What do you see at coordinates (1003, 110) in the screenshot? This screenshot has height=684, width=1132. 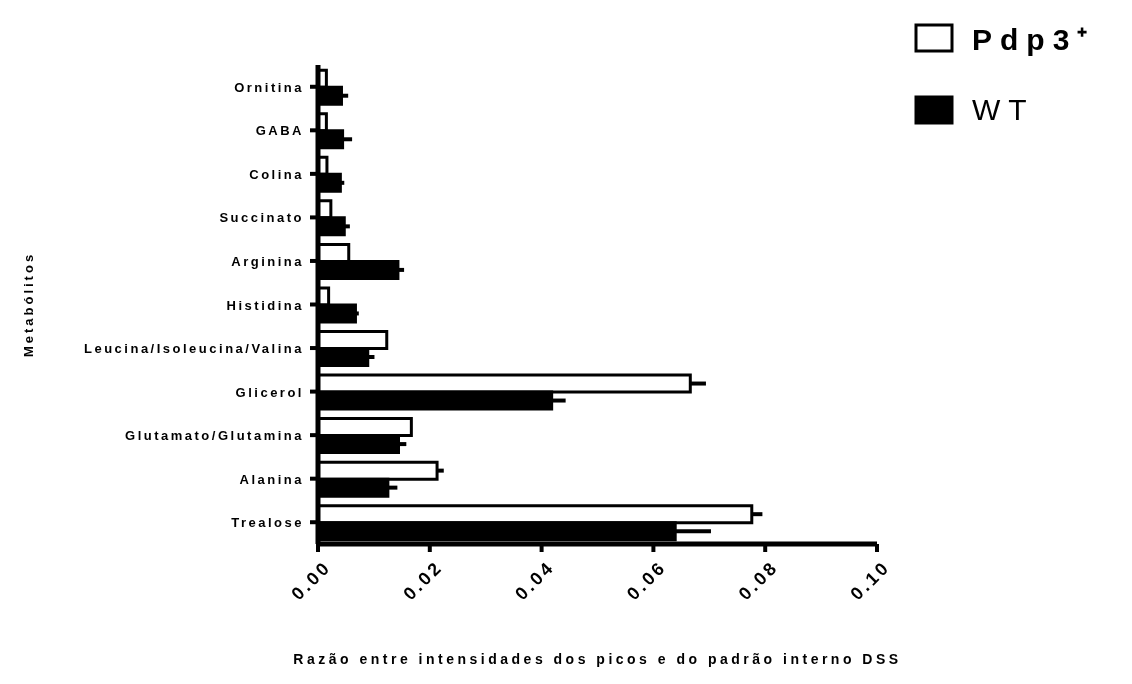 I see `legend-label: WT` at bounding box center [1003, 110].